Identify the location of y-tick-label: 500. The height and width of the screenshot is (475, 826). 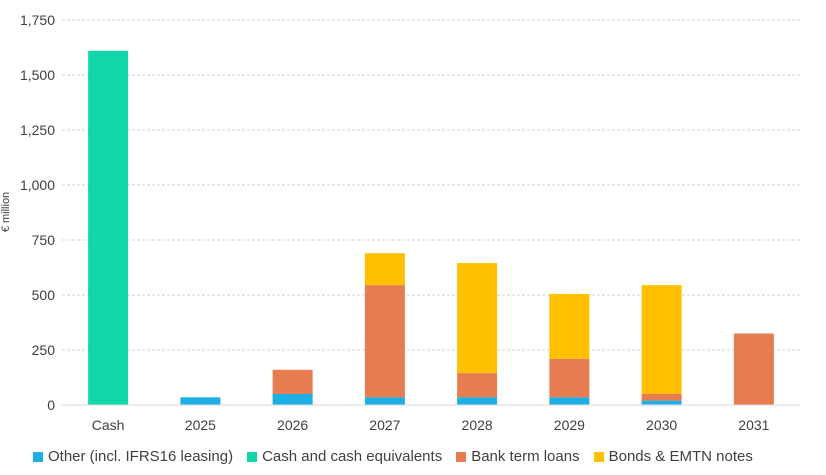
(44, 295).